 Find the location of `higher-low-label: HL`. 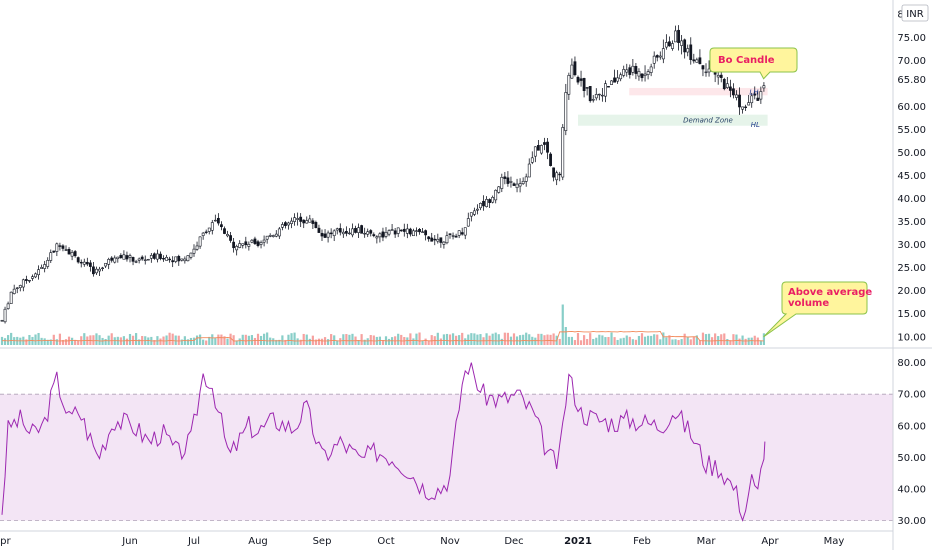

higher-low-label: HL is located at coordinates (755, 125).